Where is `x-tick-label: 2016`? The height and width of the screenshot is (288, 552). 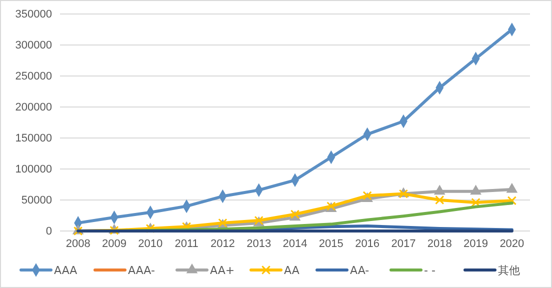 x-tick-label: 2016 is located at coordinates (367, 244).